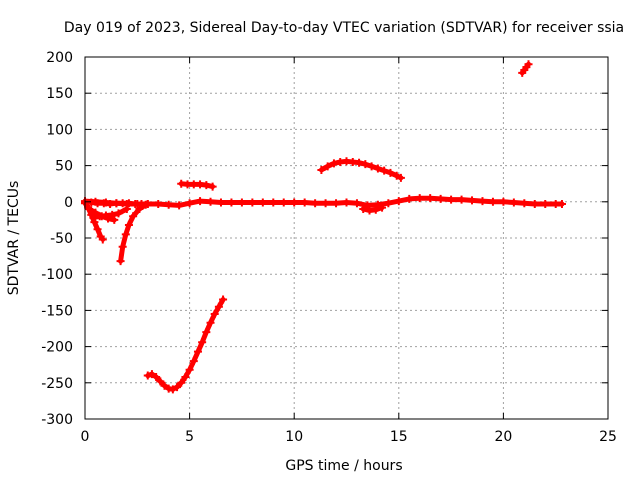  I want to click on y-tick-label: -250, so click(57, 384).